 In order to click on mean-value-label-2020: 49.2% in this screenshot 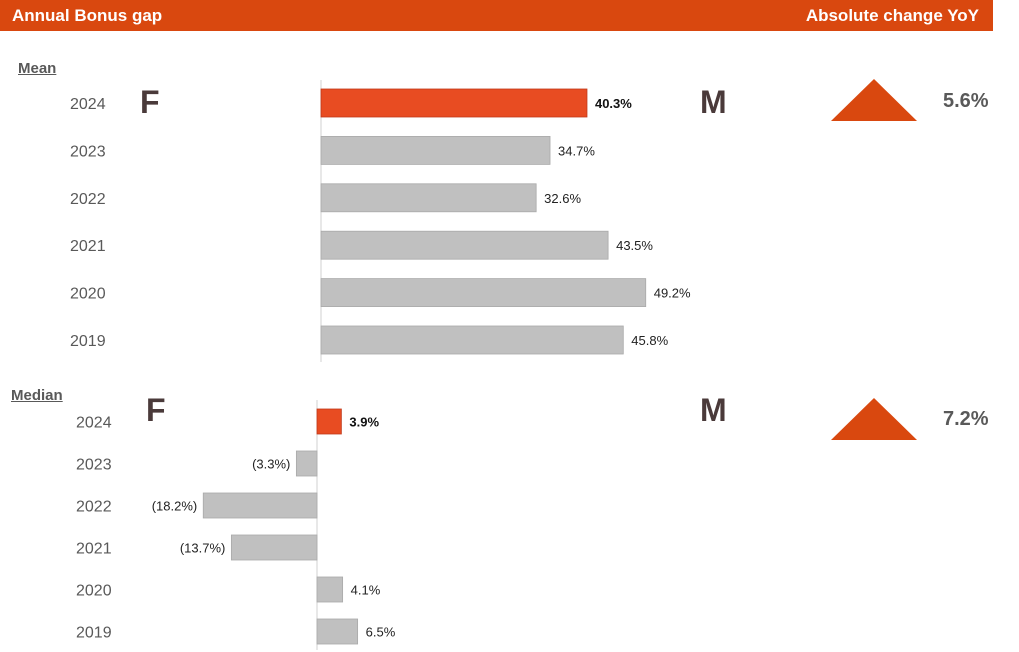, I will do `click(672, 293)`.